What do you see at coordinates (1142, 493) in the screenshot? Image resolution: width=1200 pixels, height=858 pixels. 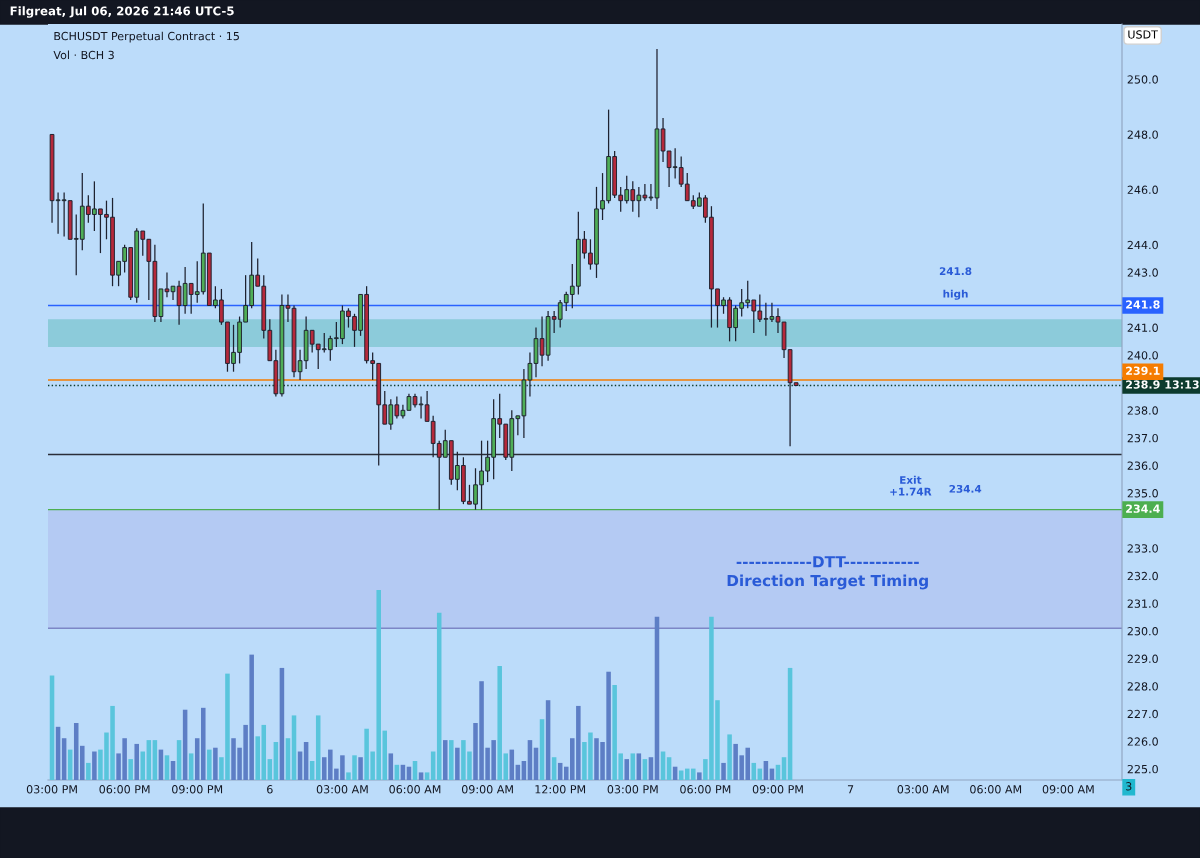 I see `y-tick-label: 235.0` at bounding box center [1142, 493].